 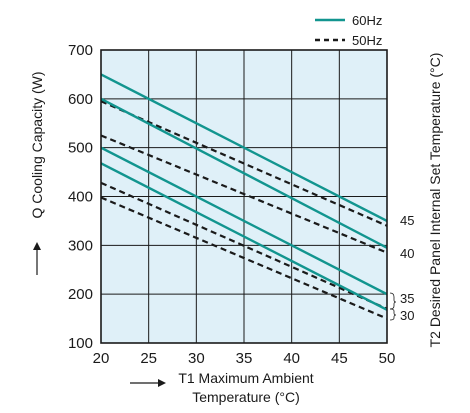 I want to click on y-tick-400: 400, so click(x=80, y=197).